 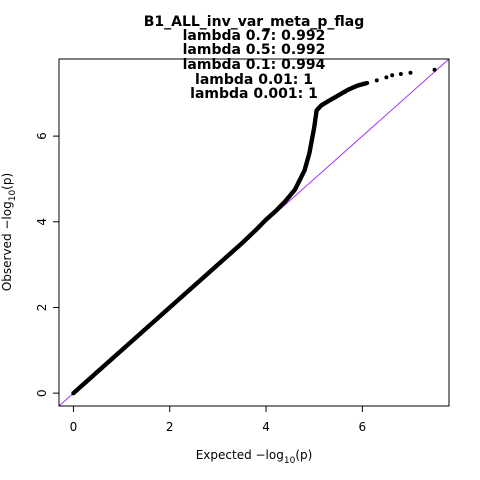 What do you see at coordinates (74, 427) in the screenshot?
I see `x-tick-label: 0` at bounding box center [74, 427].